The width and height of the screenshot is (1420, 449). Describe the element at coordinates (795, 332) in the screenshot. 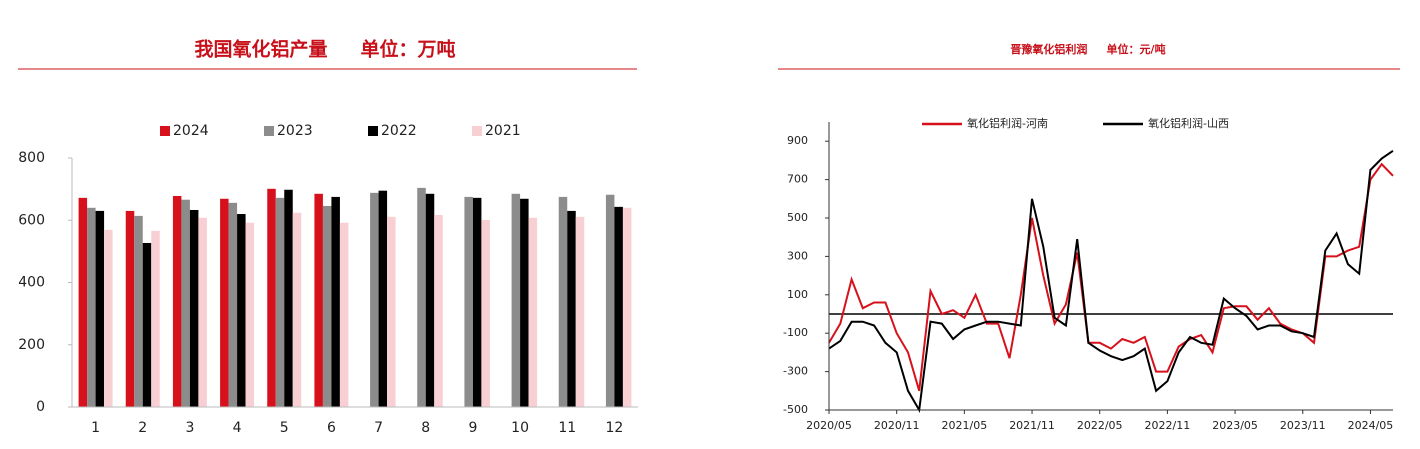

I see `y-tick-label: -100` at that location.